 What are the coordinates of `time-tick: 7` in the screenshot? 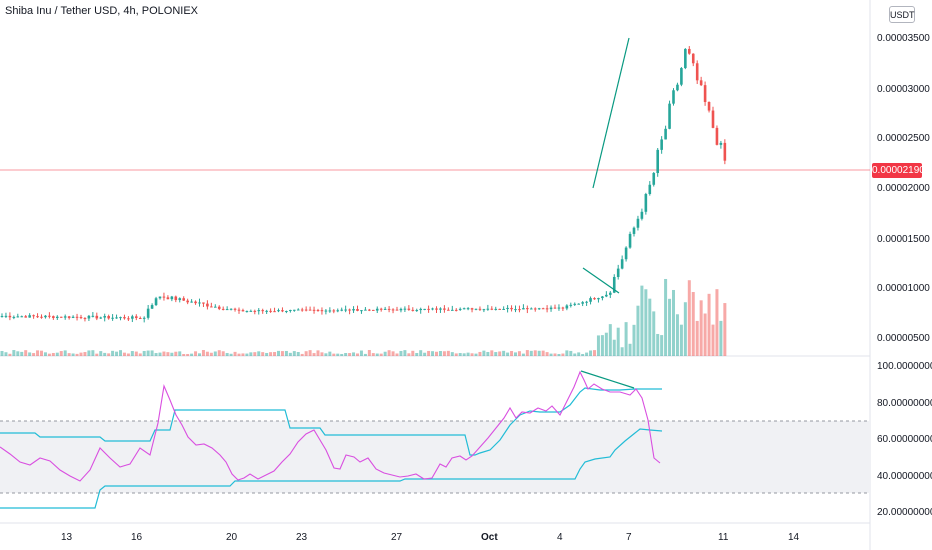 It's located at (629, 537).